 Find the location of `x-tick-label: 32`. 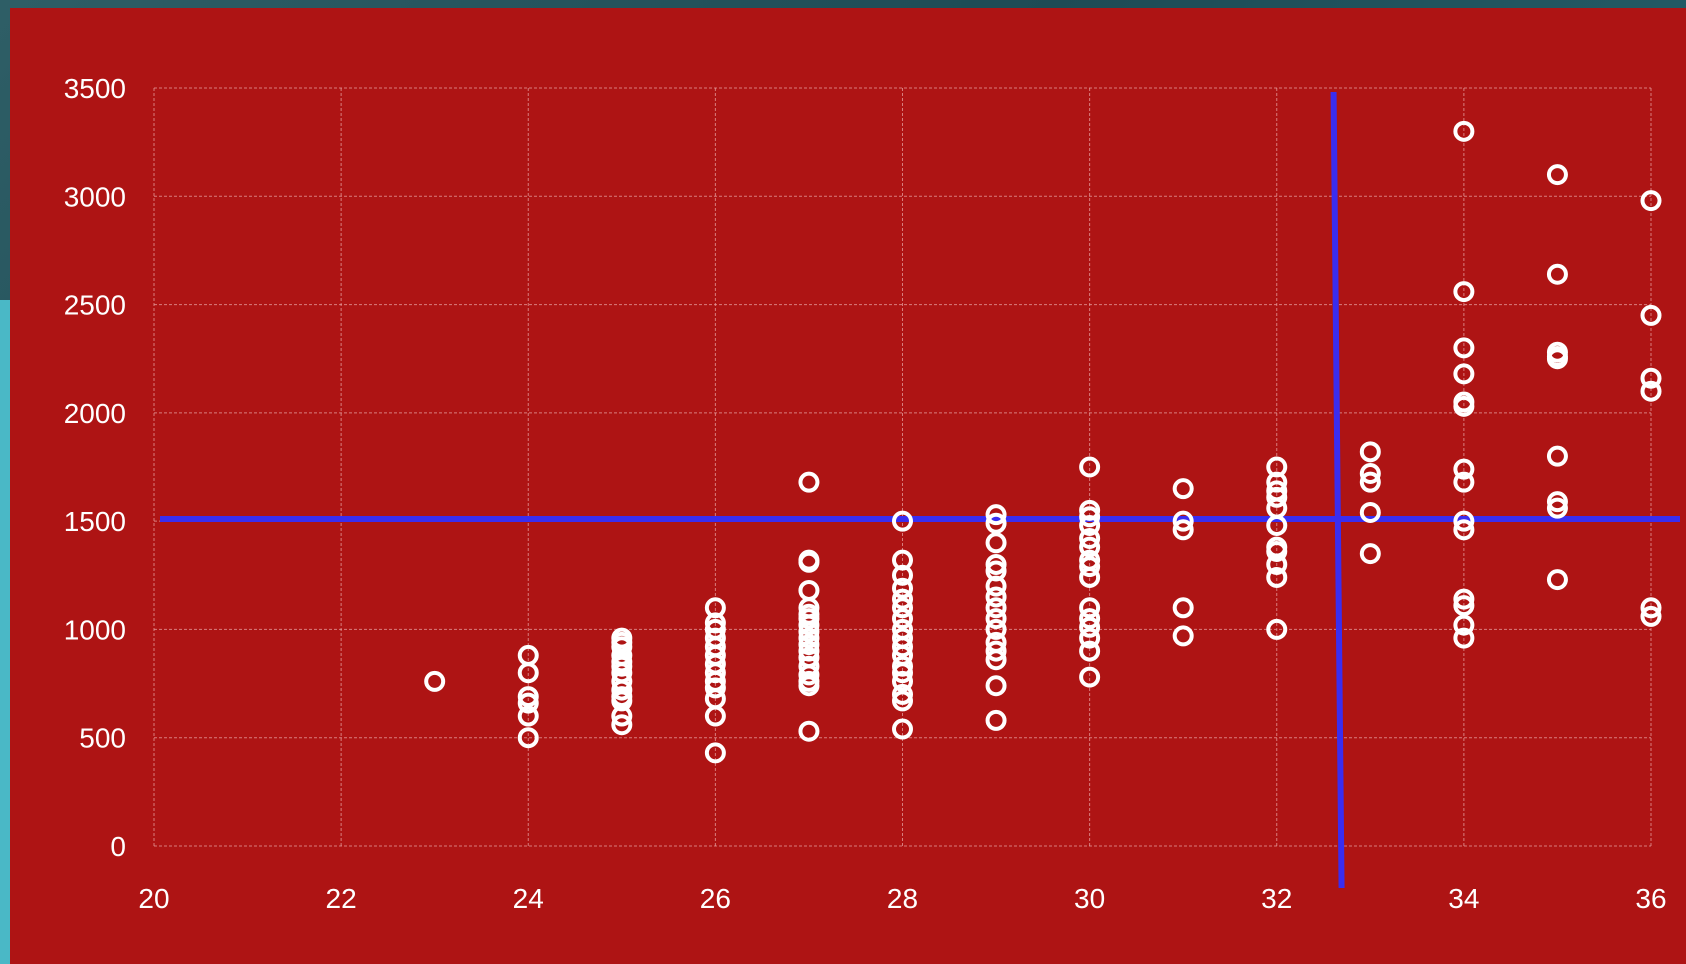

x-tick-label: 32 is located at coordinates (1276, 898).